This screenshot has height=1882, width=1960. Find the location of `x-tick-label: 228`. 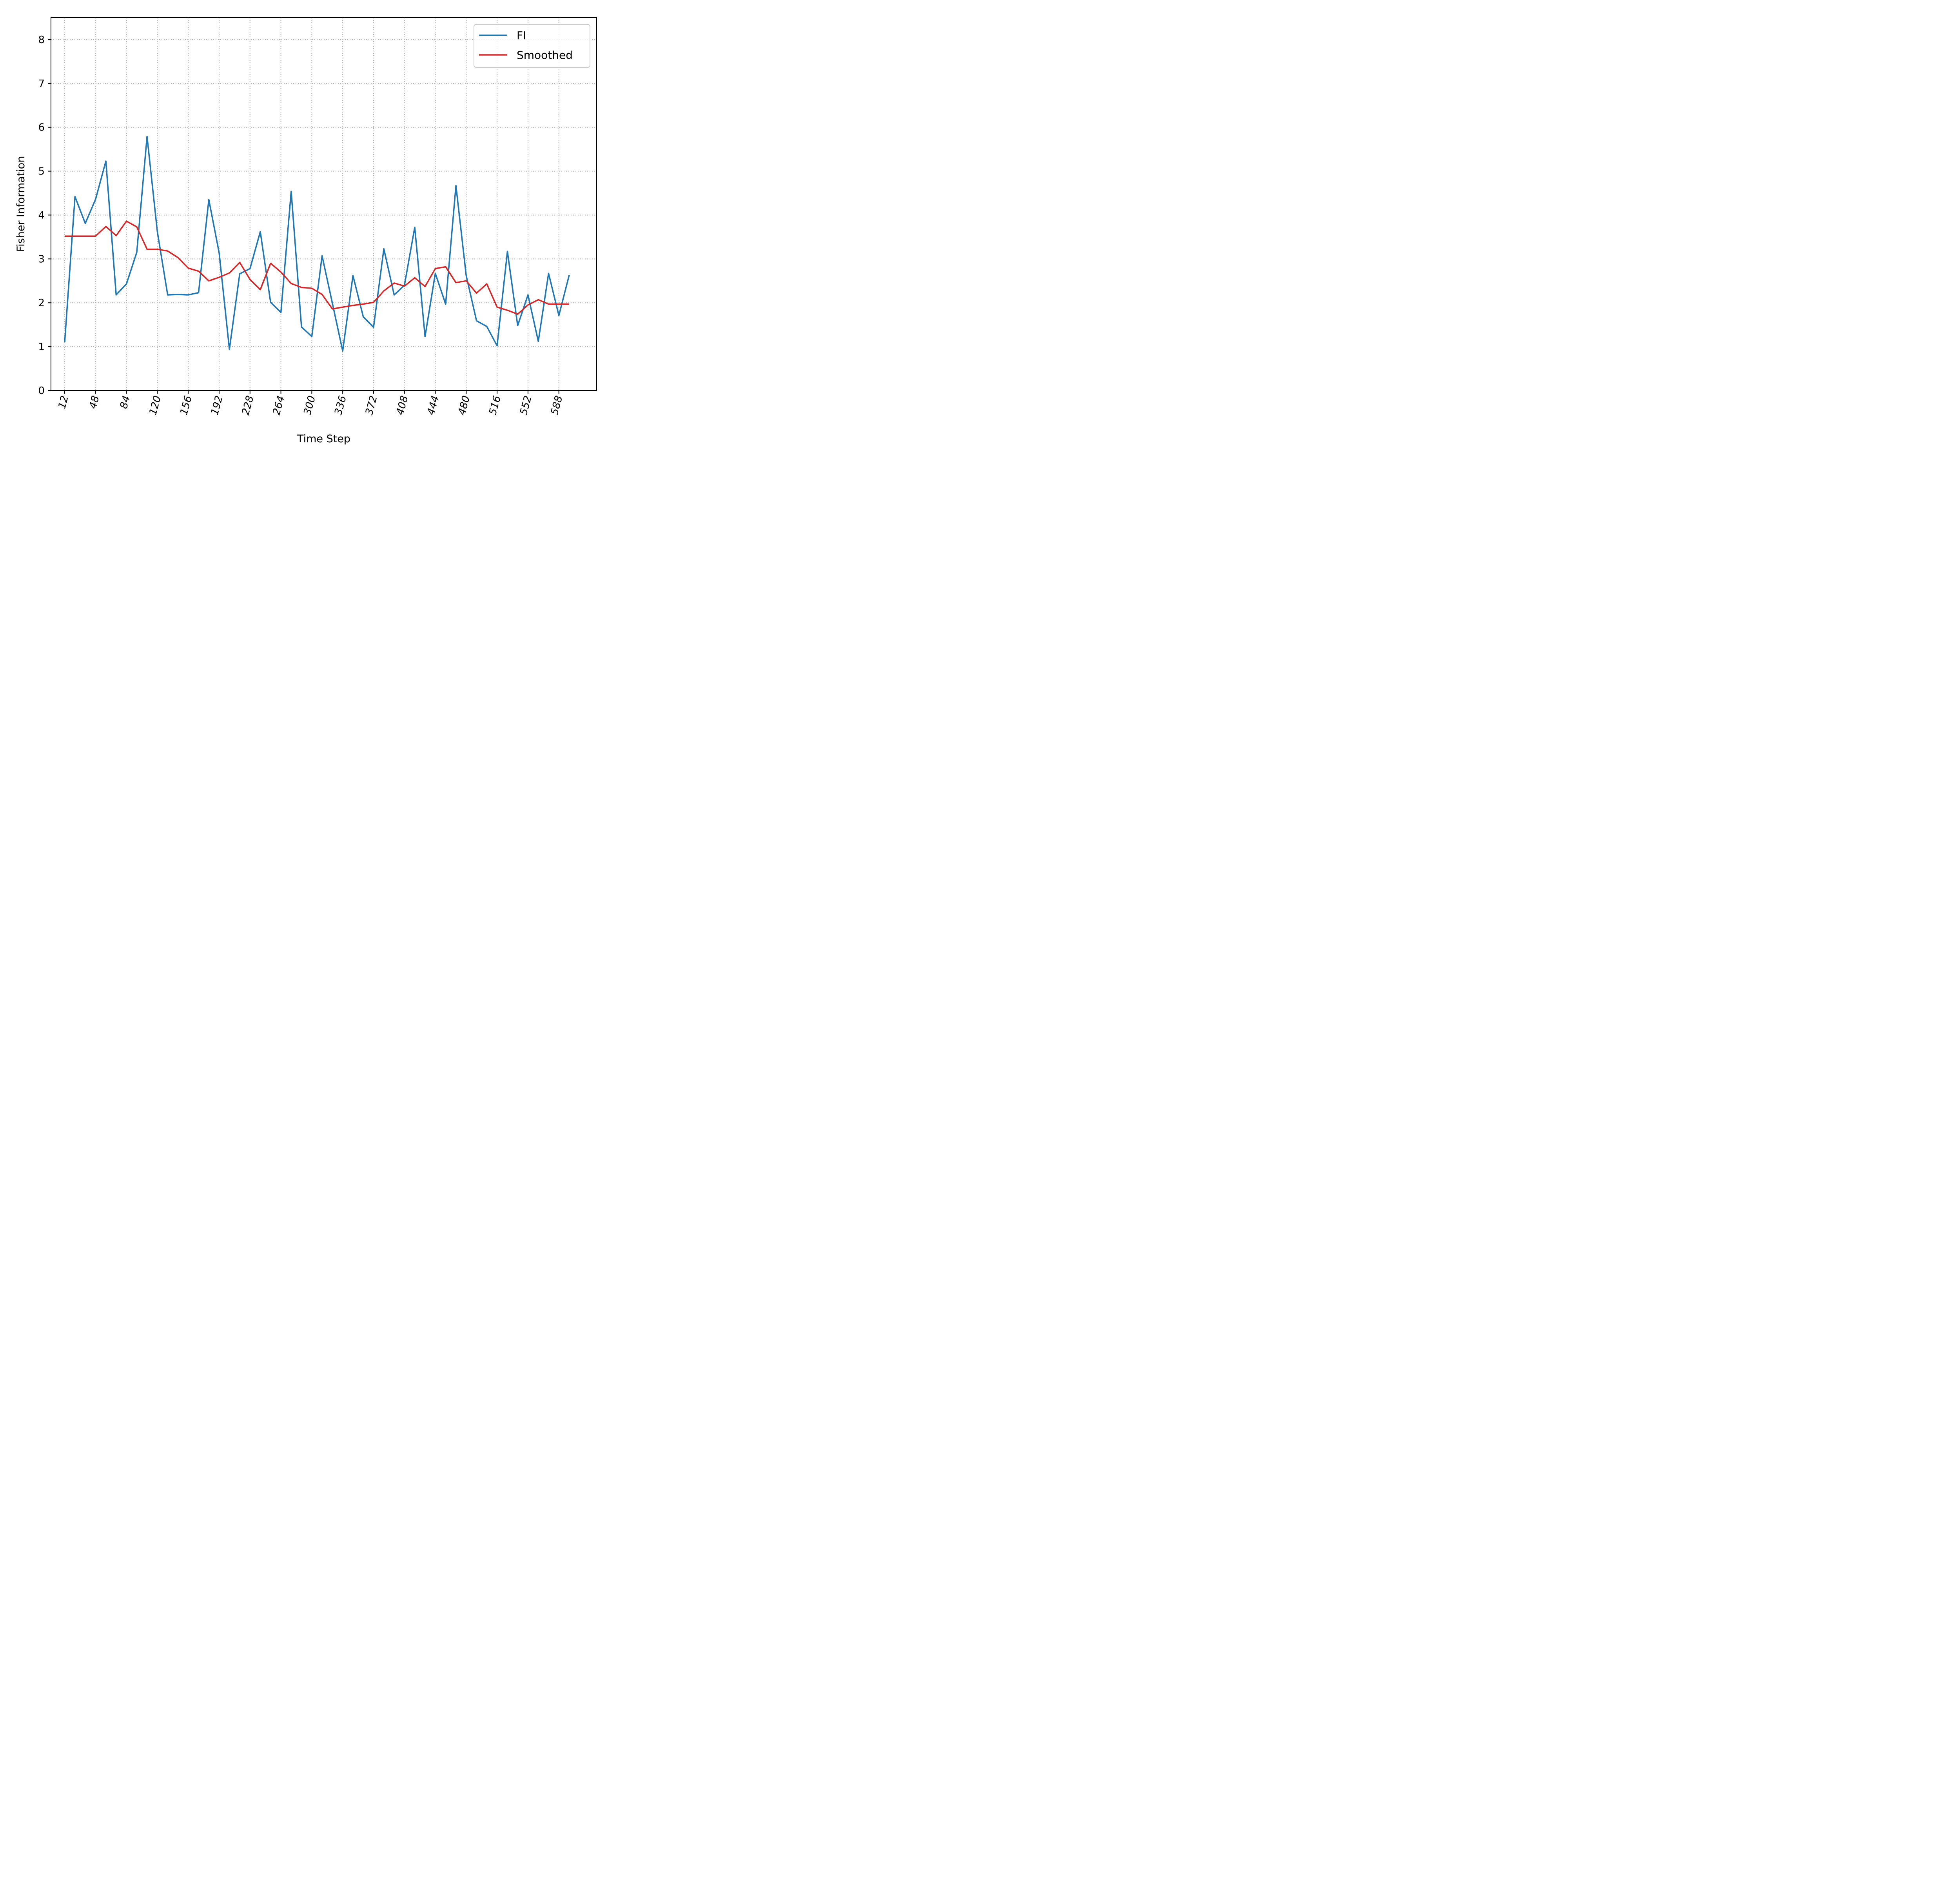

x-tick-label: 228 is located at coordinates (248, 405).